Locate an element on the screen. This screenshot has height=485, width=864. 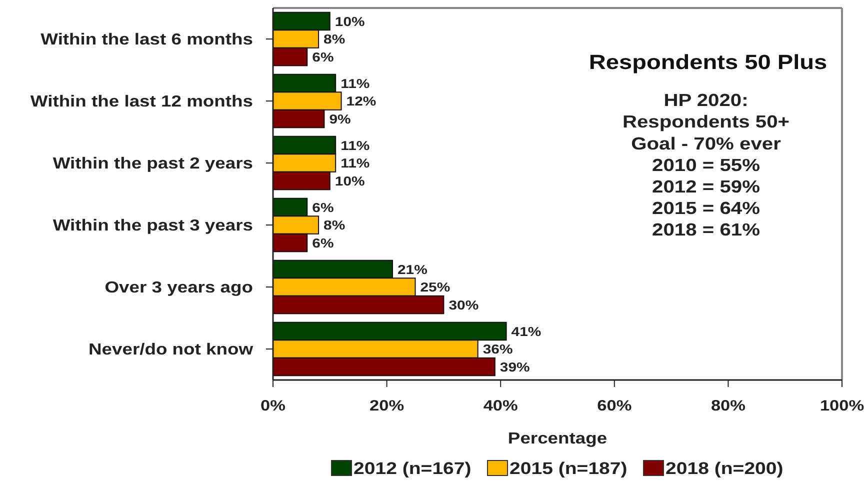
x-tick-label: 100% is located at coordinates (842, 405).